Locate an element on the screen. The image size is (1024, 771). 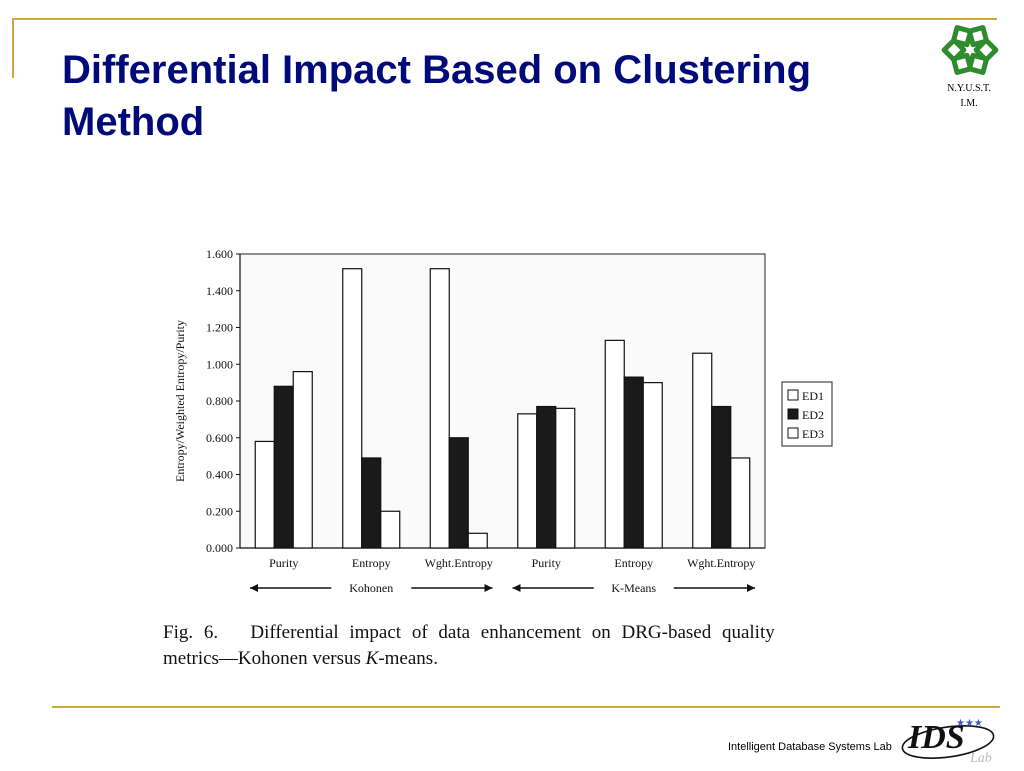
top-rule is located at coordinates (504, 19).